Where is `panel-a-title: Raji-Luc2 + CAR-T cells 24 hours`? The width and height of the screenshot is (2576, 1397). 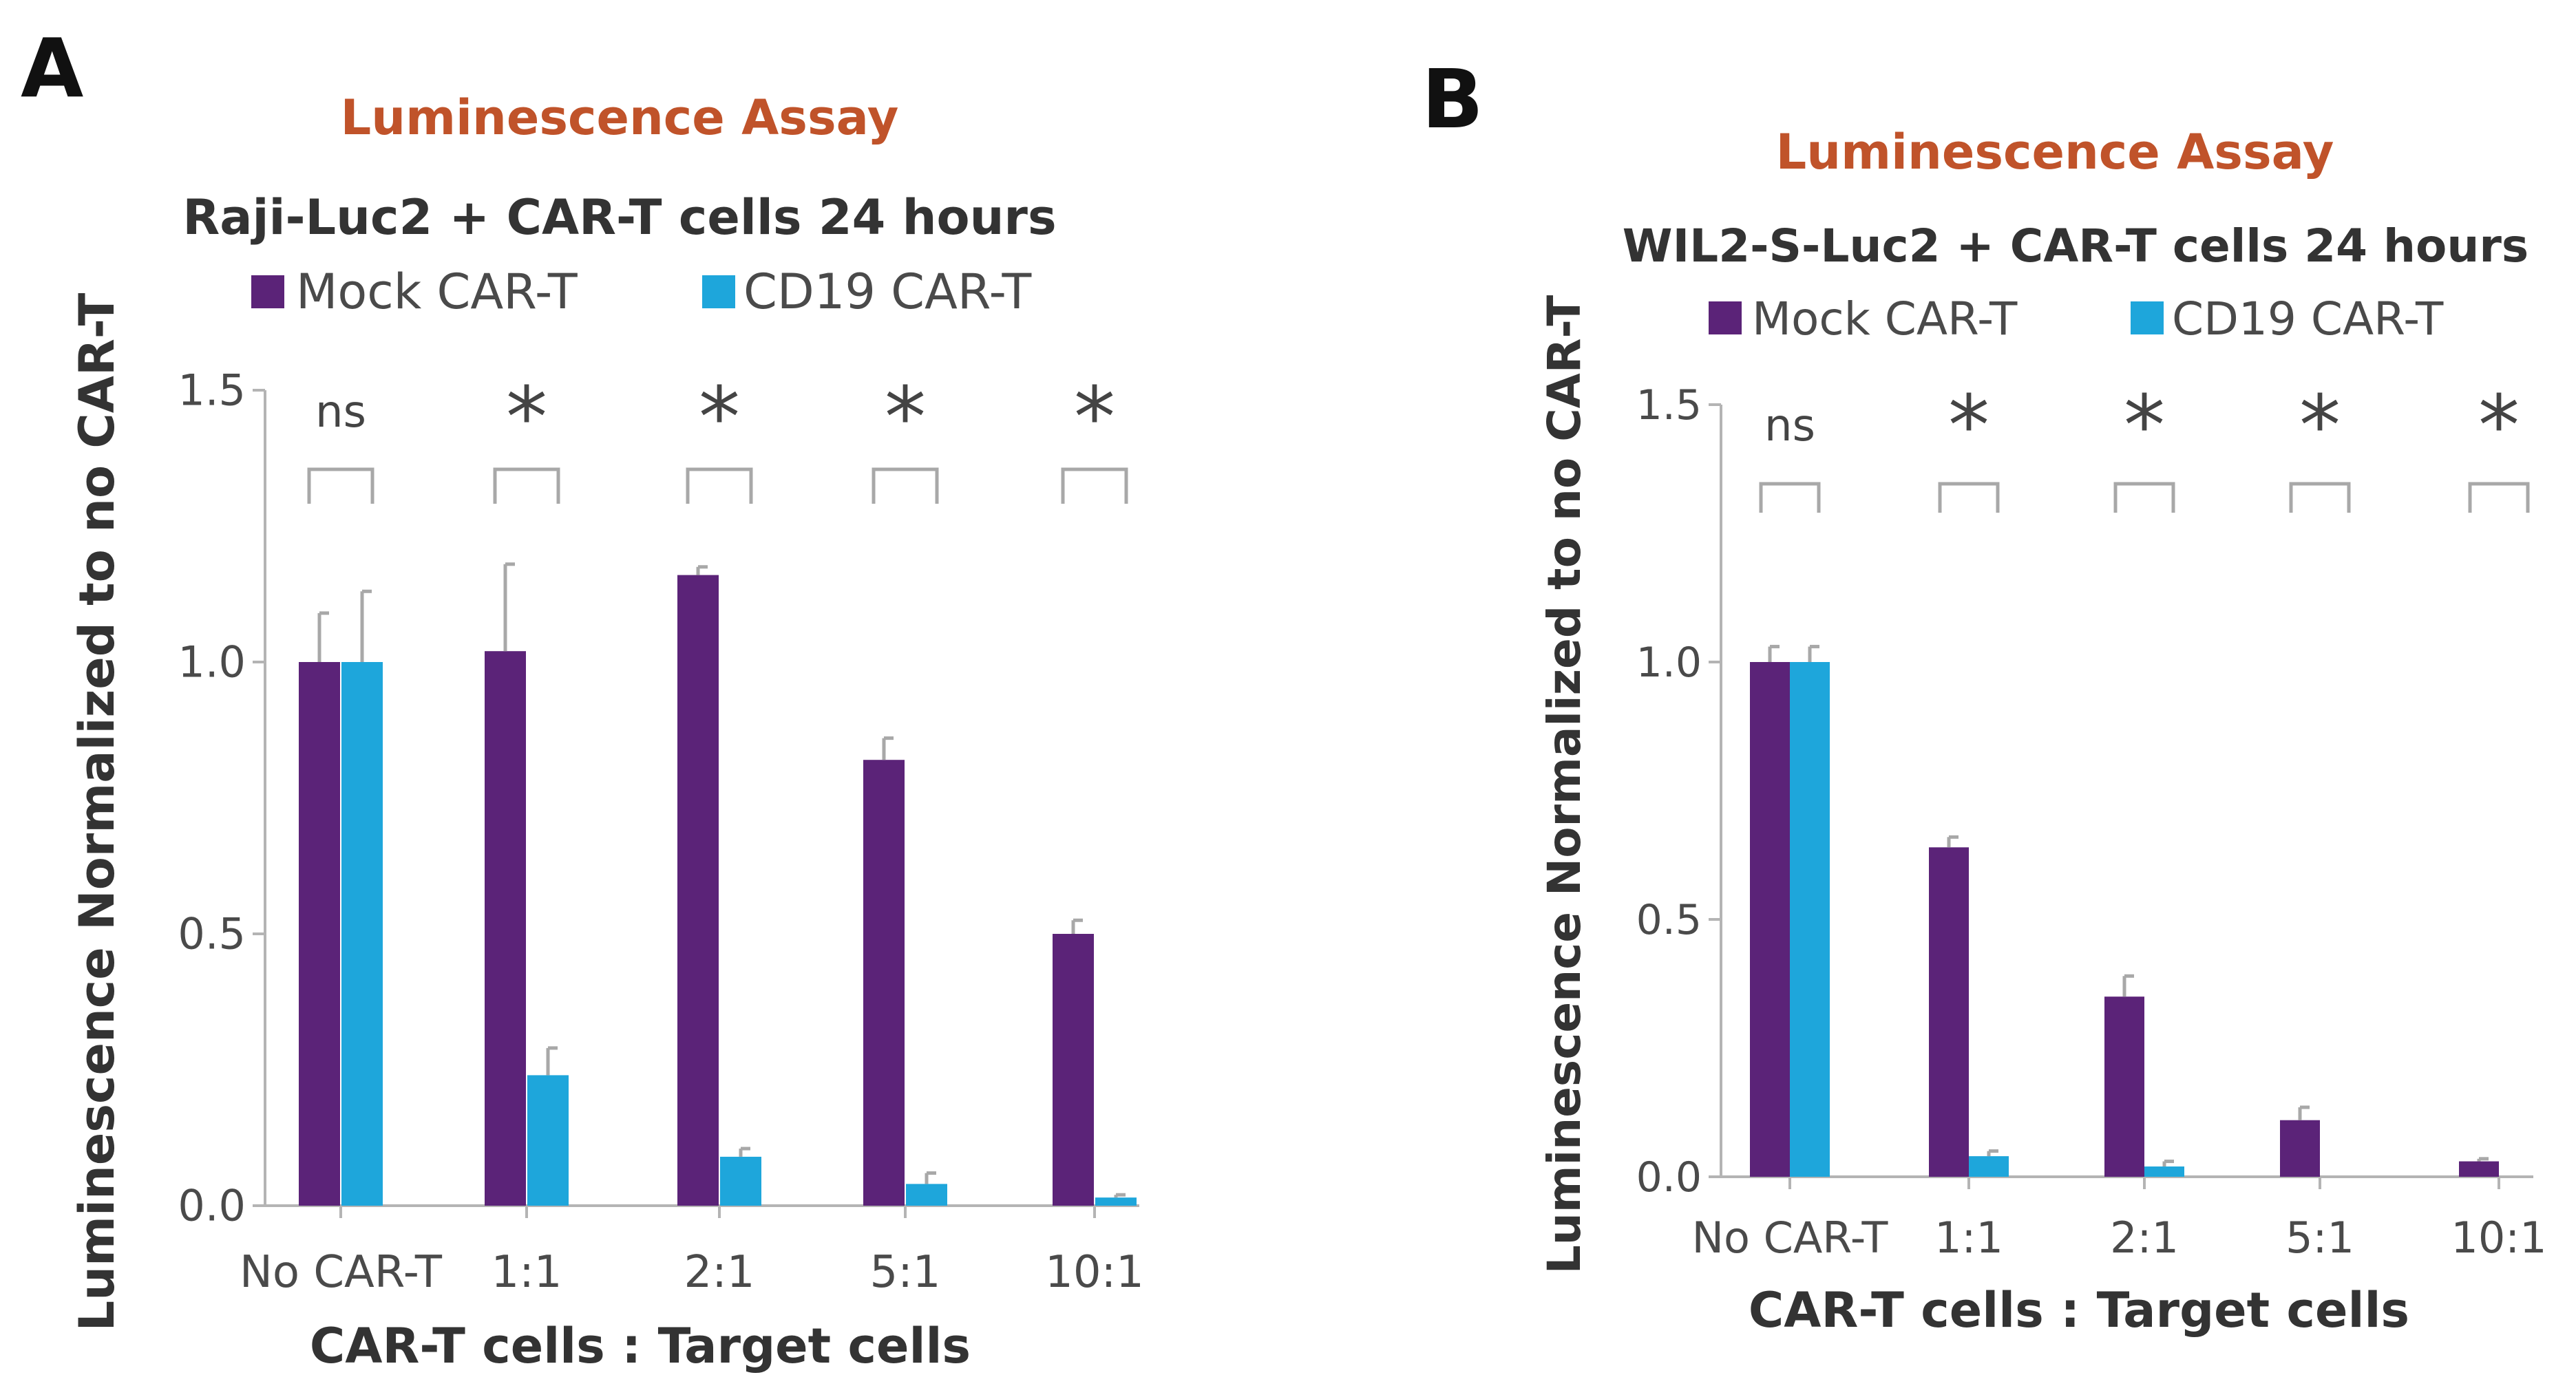 panel-a-title: Raji-Luc2 + CAR-T cells 24 hours is located at coordinates (619, 217).